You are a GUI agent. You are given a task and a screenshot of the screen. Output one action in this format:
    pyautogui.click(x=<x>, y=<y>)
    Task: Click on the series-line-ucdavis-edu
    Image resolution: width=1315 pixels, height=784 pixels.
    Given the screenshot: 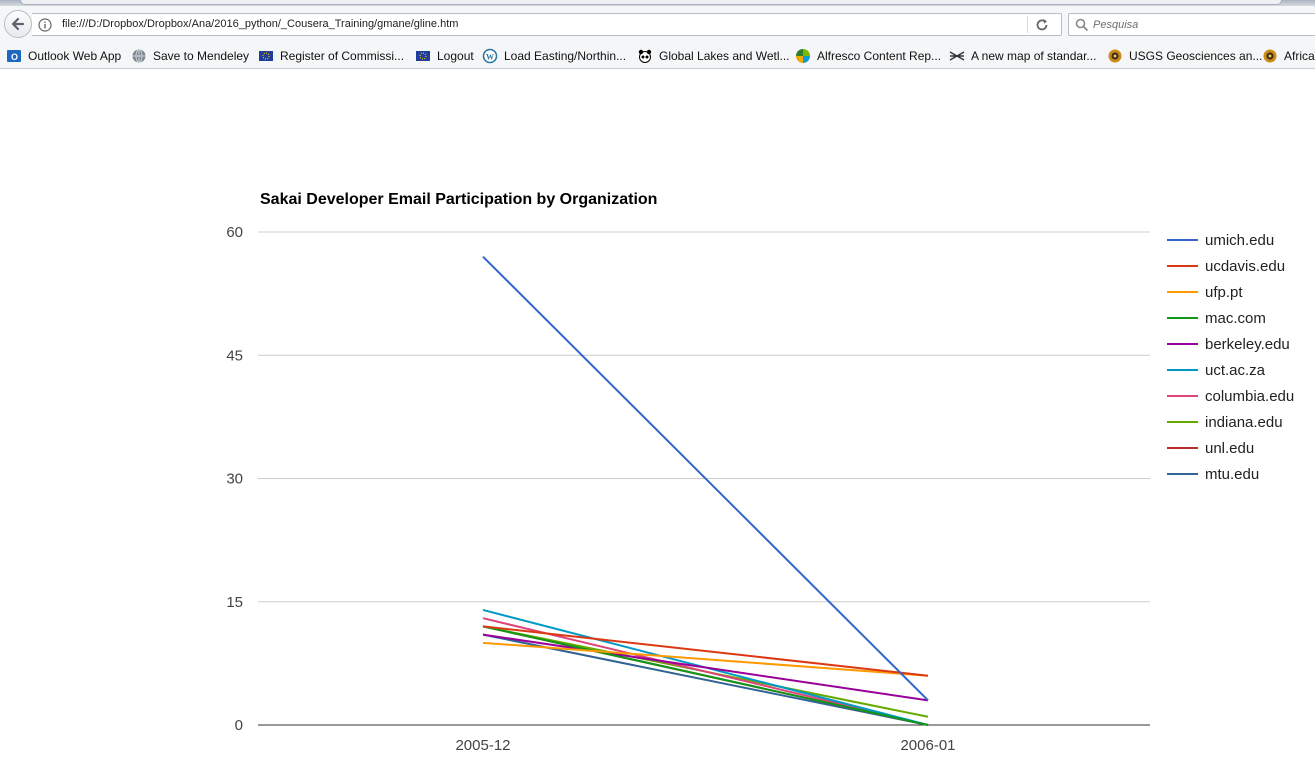 What is the action you would take?
    pyautogui.click(x=705, y=651)
    